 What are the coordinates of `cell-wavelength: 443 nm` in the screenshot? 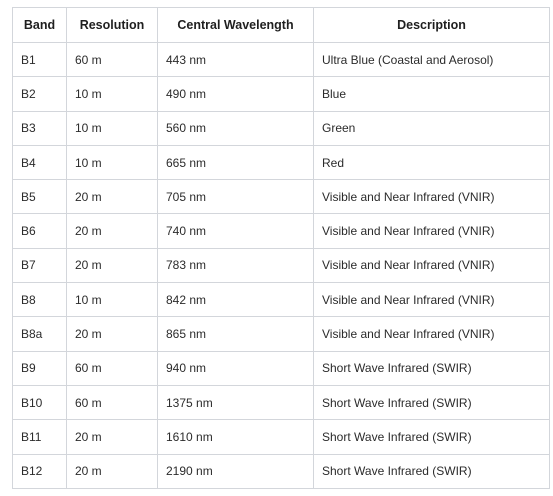 It's located at (235, 59).